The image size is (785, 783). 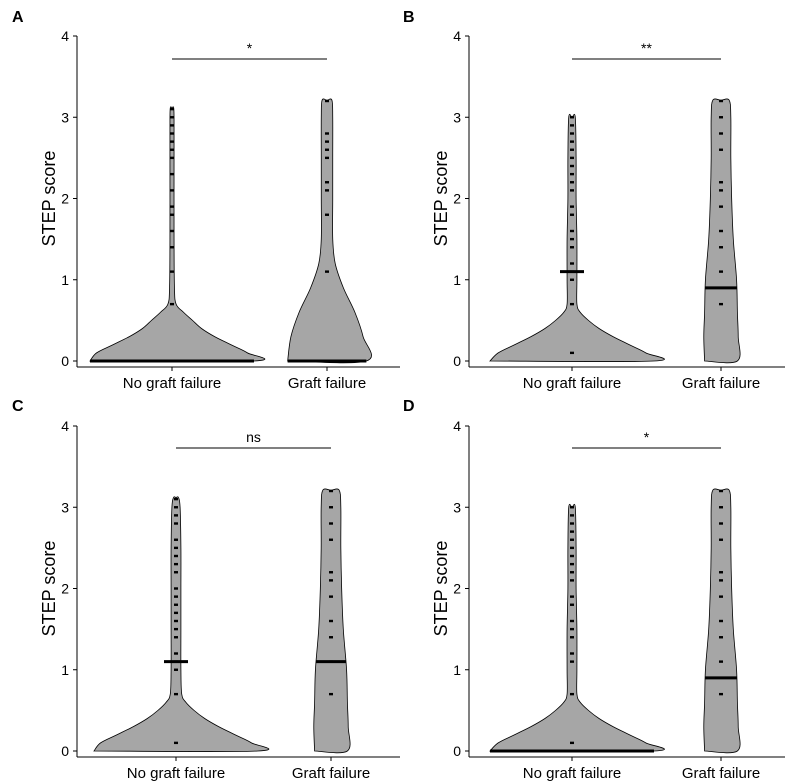 What do you see at coordinates (409, 17) in the screenshot?
I see `panel-letter: B` at bounding box center [409, 17].